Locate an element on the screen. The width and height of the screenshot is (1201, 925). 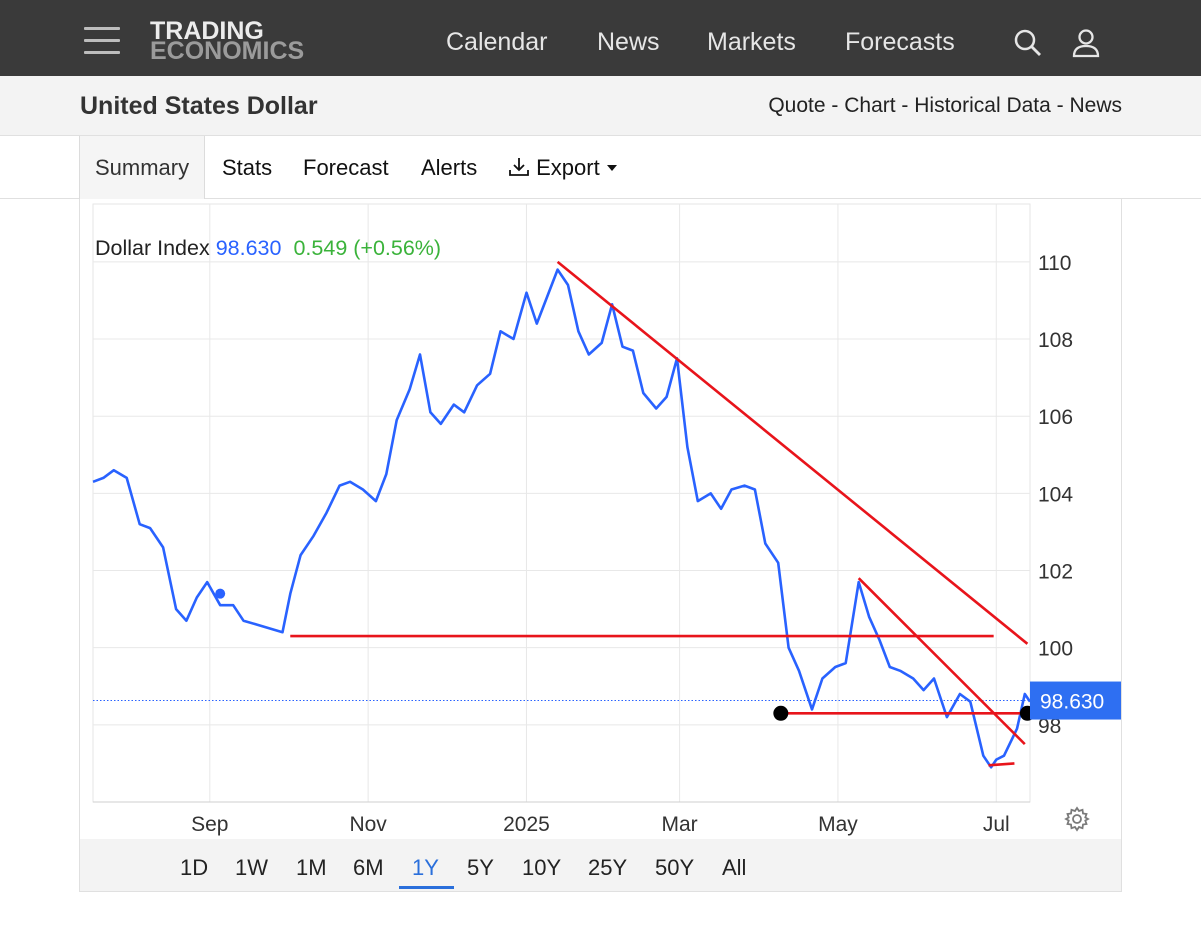
caret-down-icon is located at coordinates (611, 168).